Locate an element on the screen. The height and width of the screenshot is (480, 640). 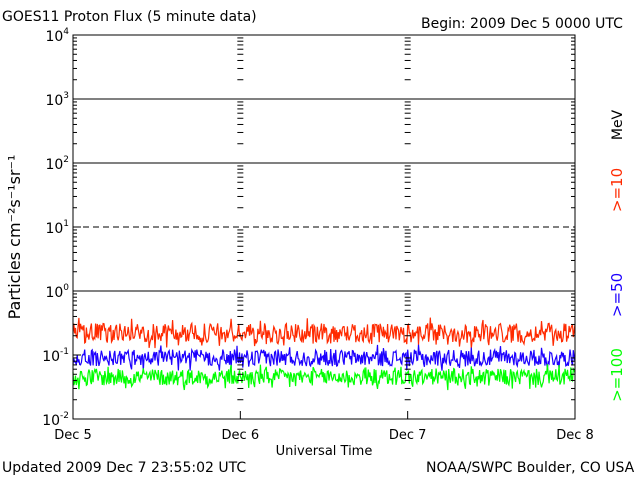
legend-unit: MeV is located at coordinates (618, 124).